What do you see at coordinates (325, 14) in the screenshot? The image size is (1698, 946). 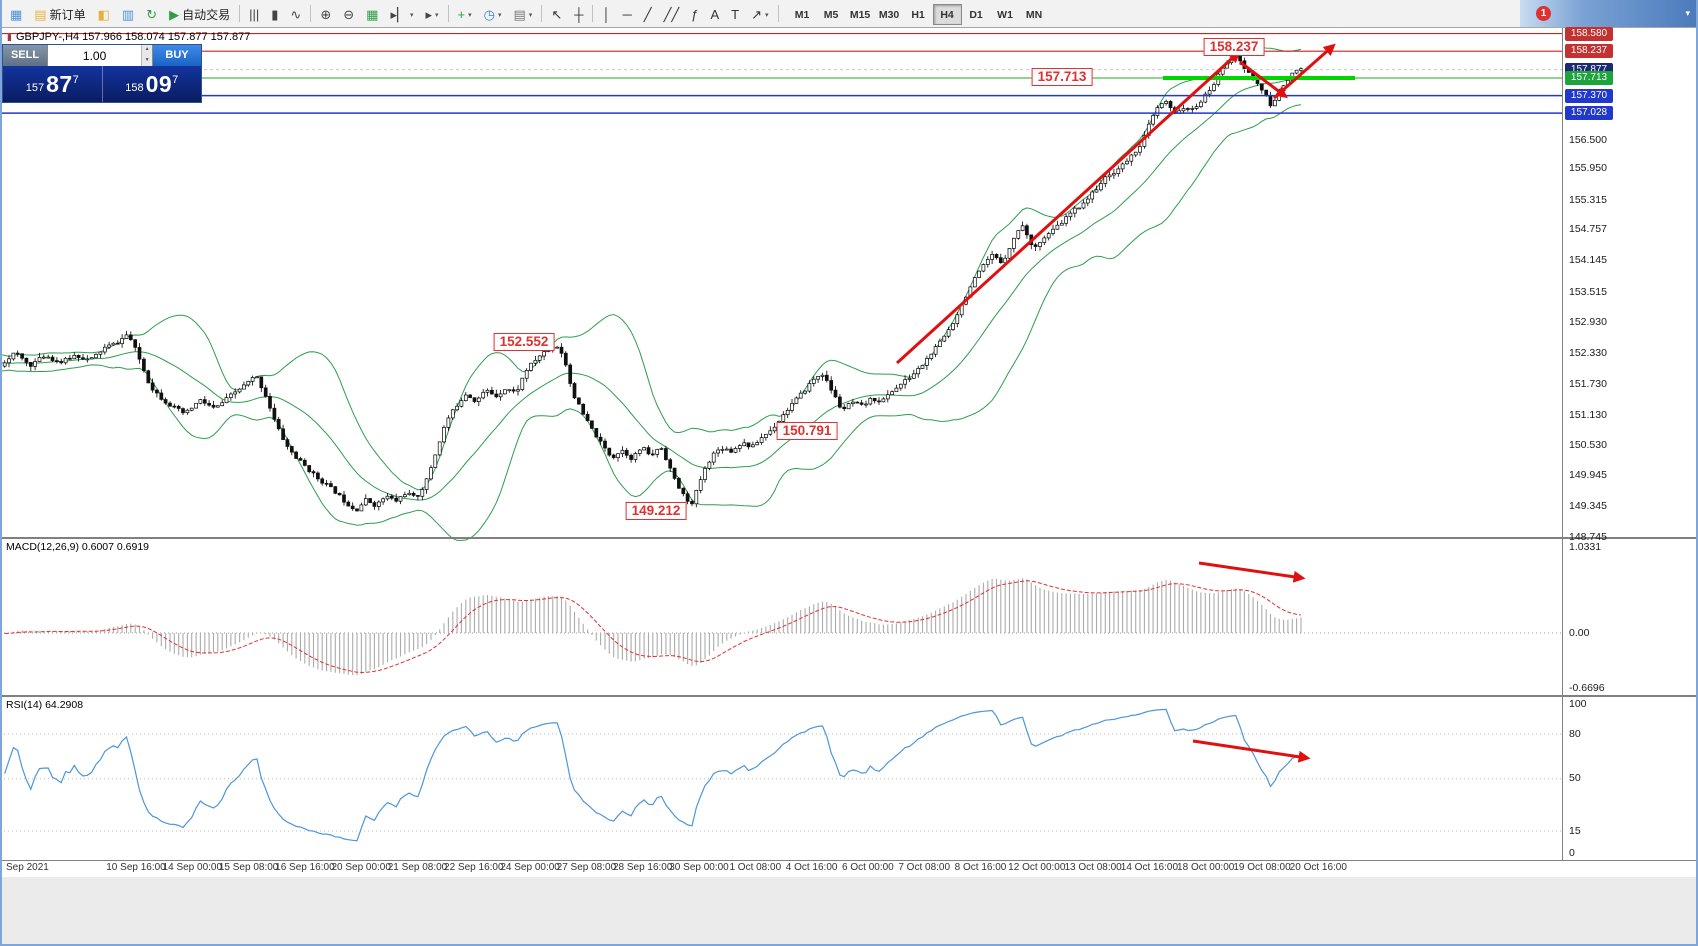 I see `zoom-in-icon: ⊕` at bounding box center [325, 14].